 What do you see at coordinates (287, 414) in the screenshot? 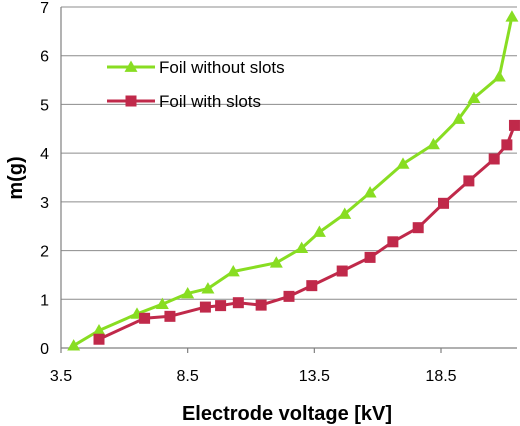
I see `x-axis-title: Electrode voltage [kV]` at bounding box center [287, 414].